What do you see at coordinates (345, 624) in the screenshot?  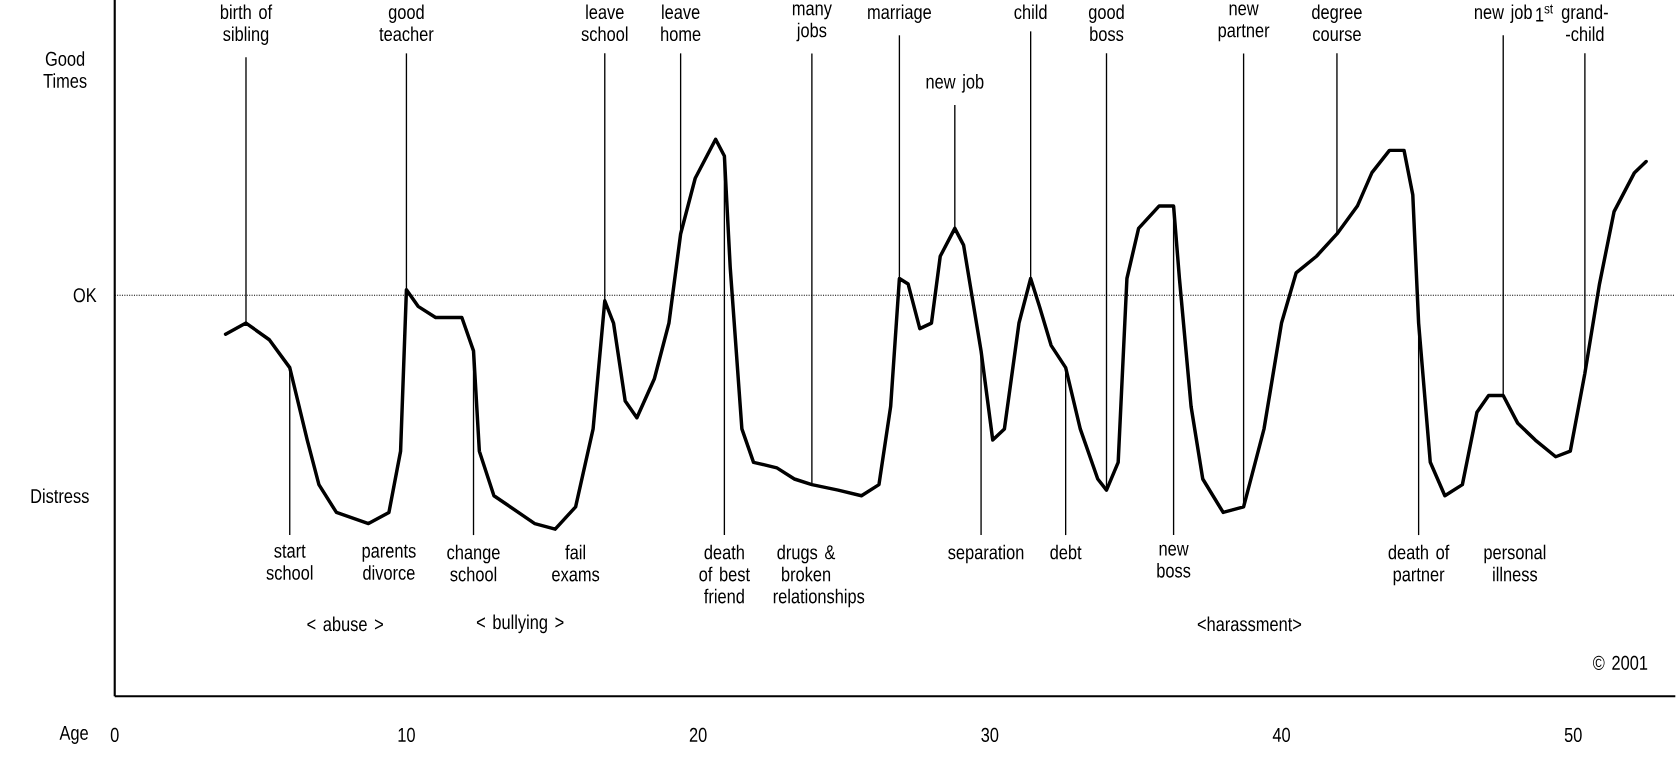 I see `annotation: < abuse >` at bounding box center [345, 624].